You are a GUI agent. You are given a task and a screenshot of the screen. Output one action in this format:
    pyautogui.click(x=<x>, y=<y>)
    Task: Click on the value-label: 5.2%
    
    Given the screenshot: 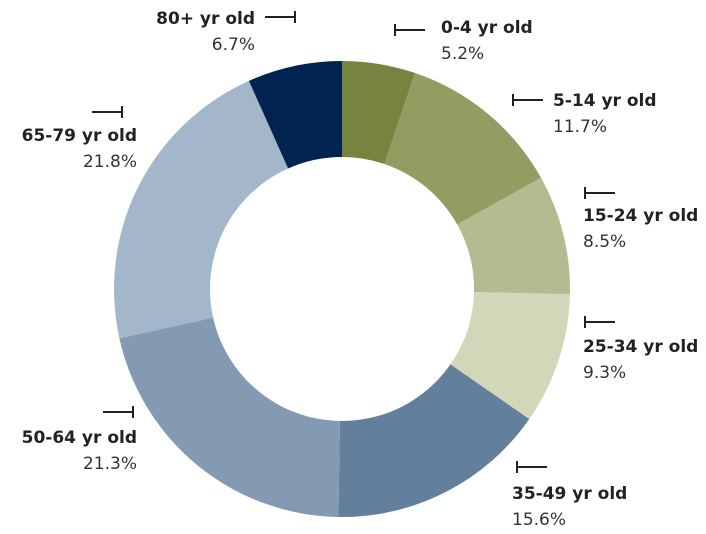 What is the action you would take?
    pyautogui.click(x=462, y=54)
    